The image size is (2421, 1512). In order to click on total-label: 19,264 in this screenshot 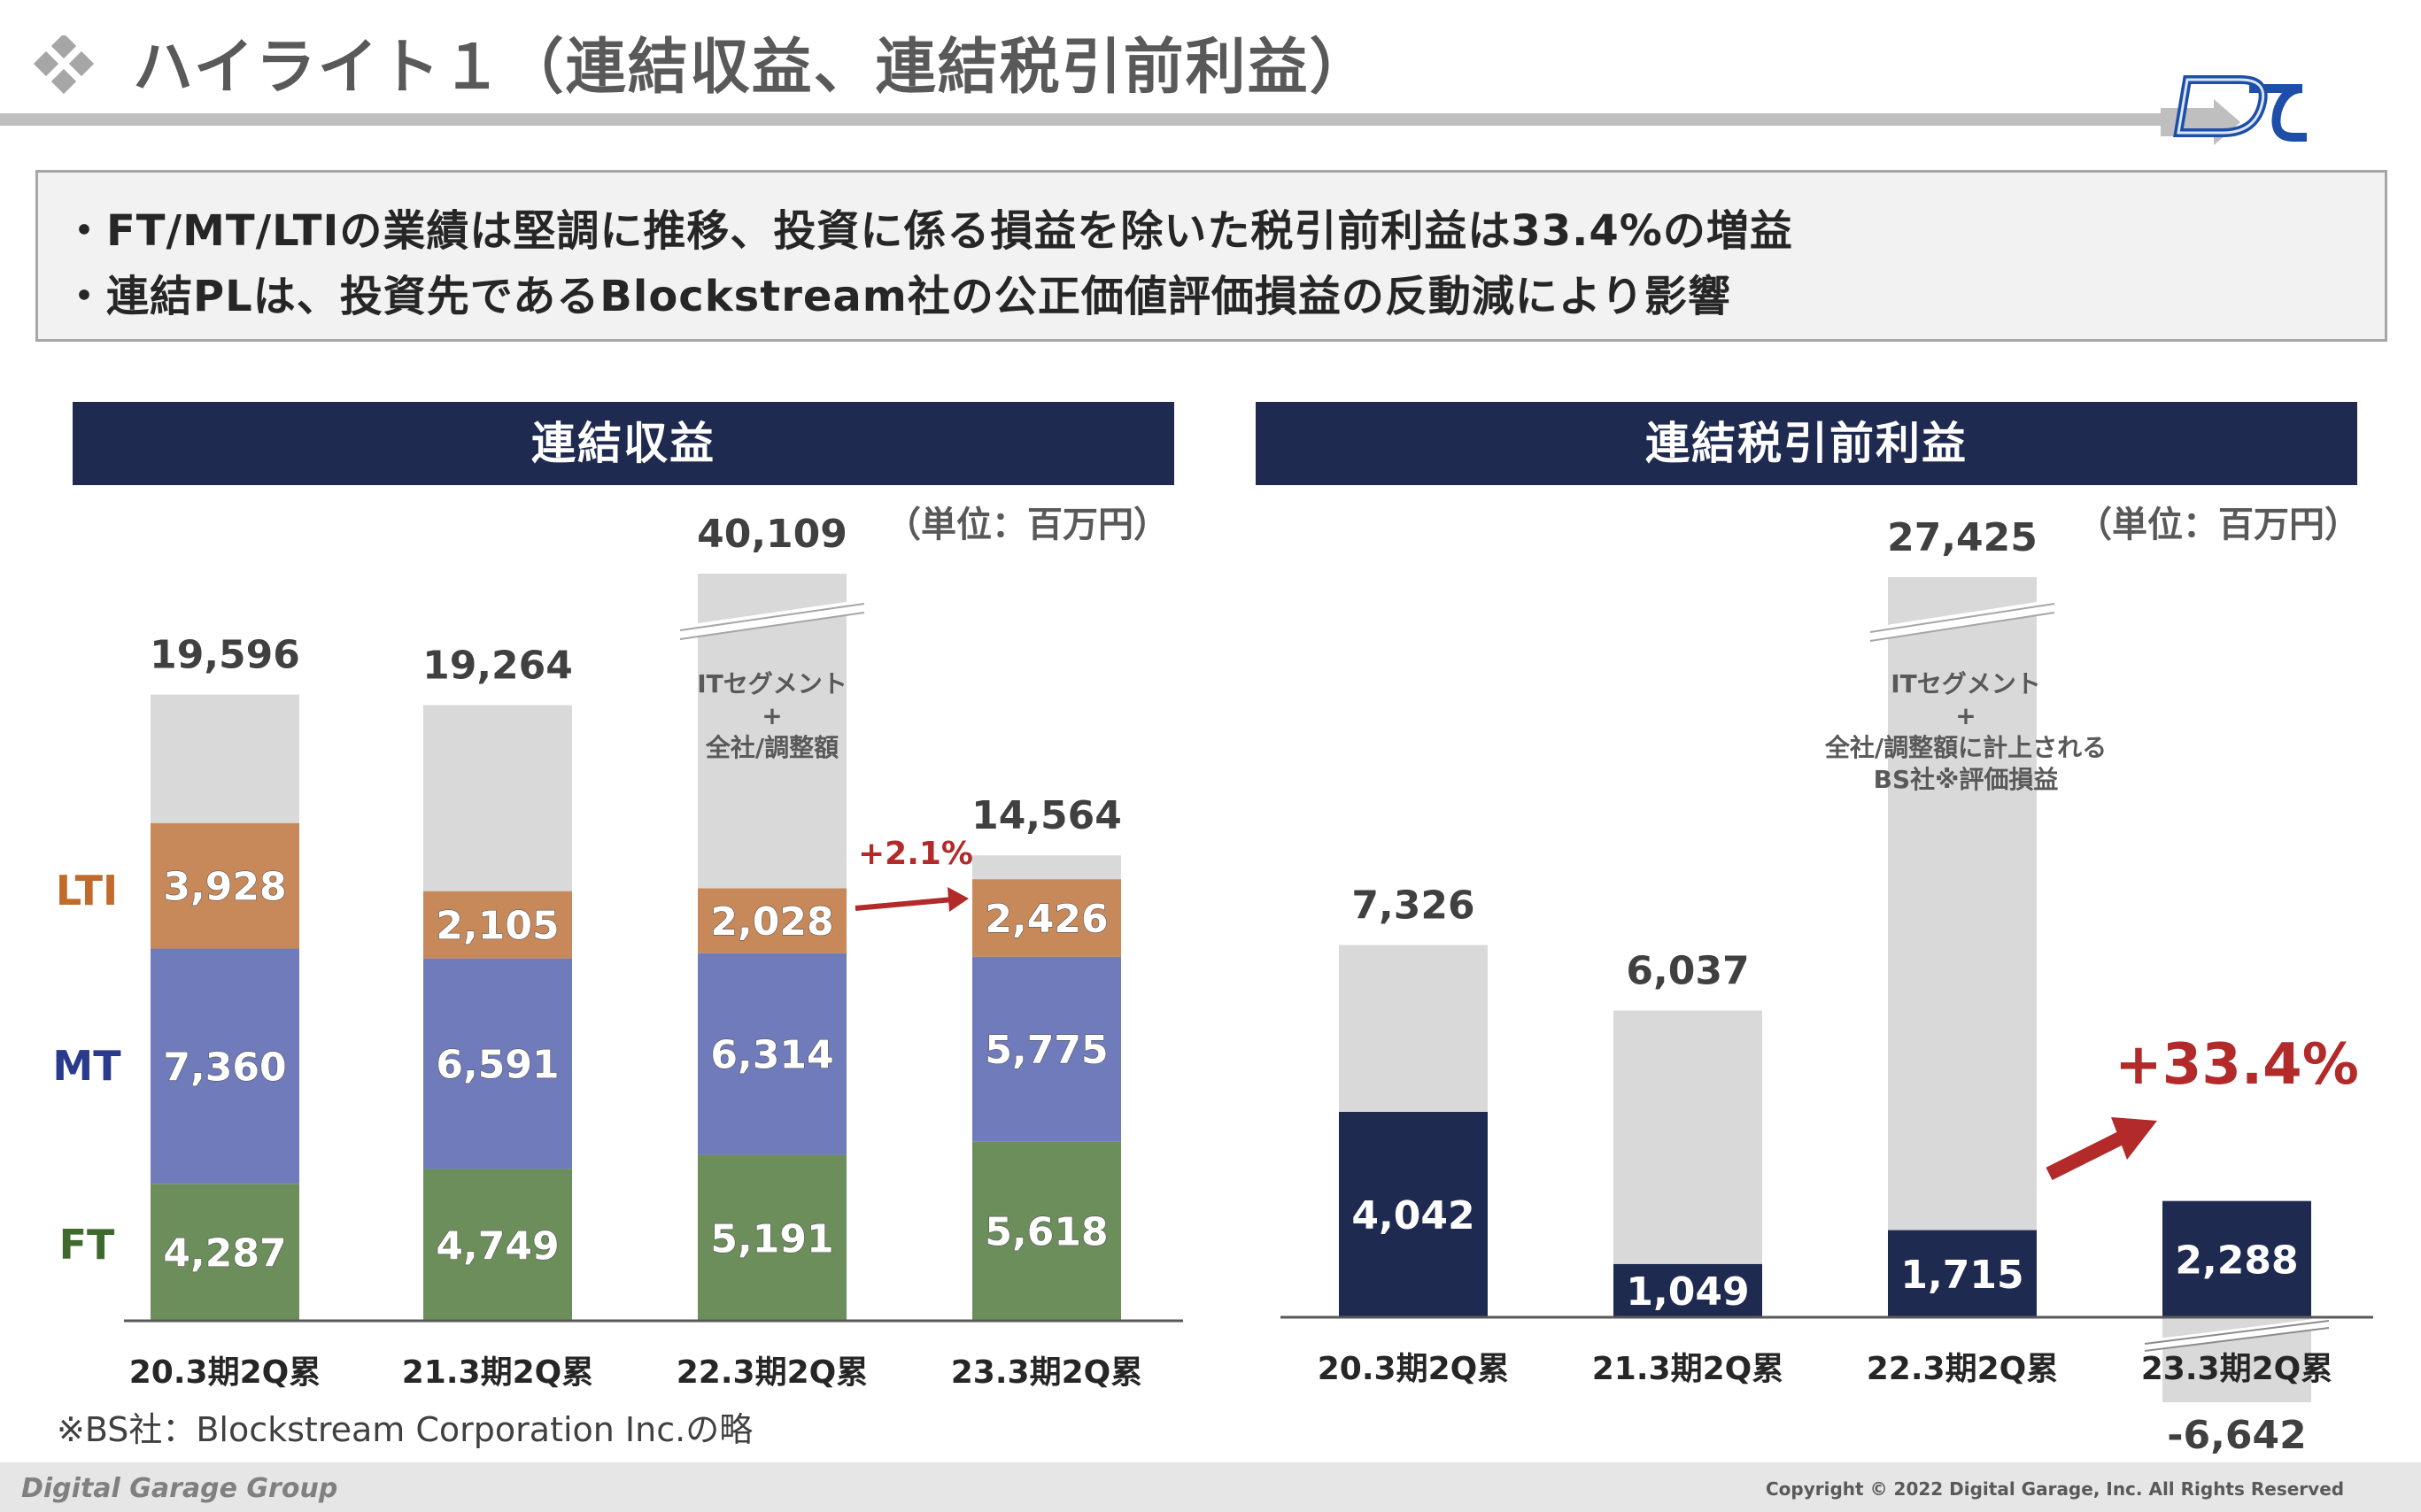, I will do `click(497, 666)`.